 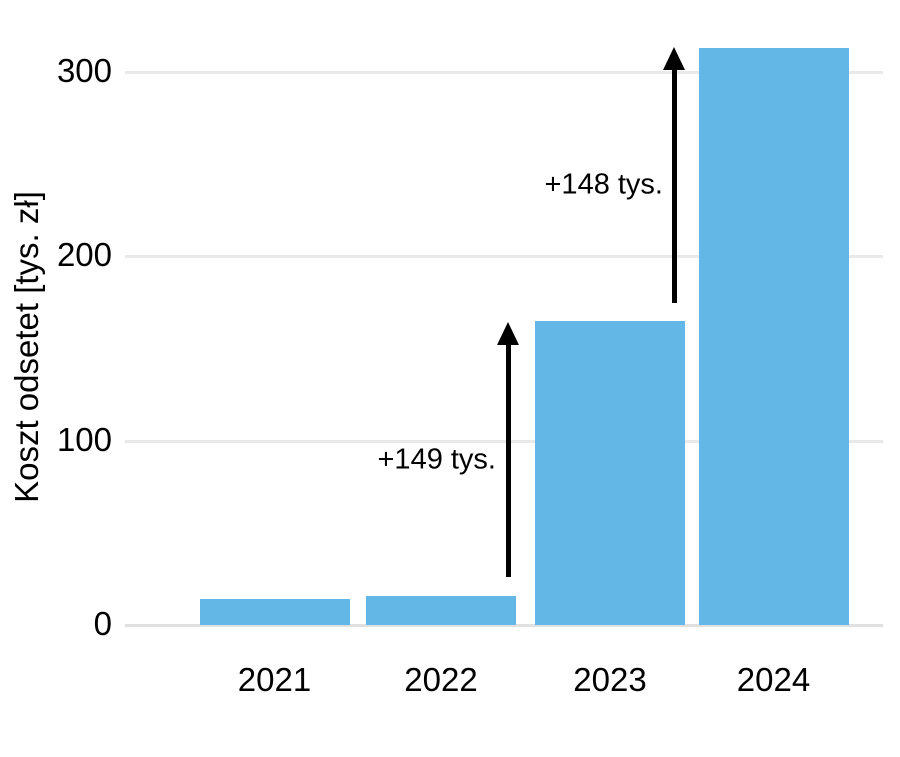 I want to click on x-tick-label-2024: 2024, so click(x=773, y=679).